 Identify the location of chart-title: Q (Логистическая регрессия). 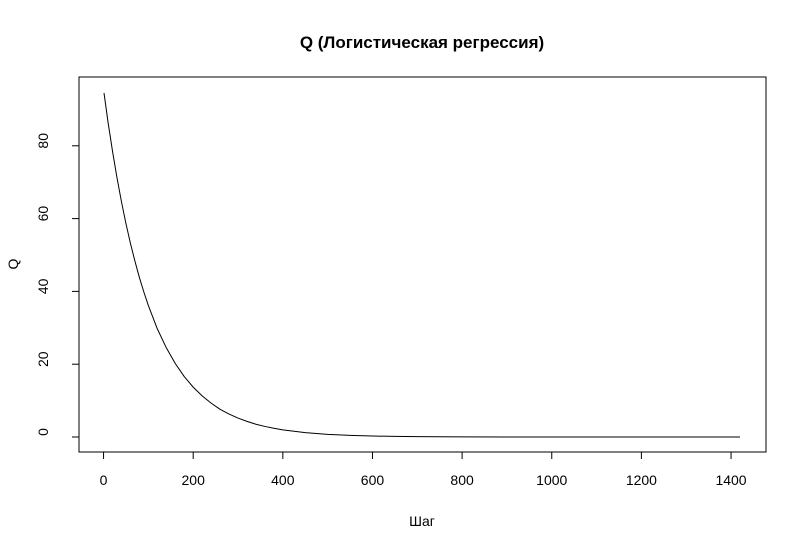
(422, 42).